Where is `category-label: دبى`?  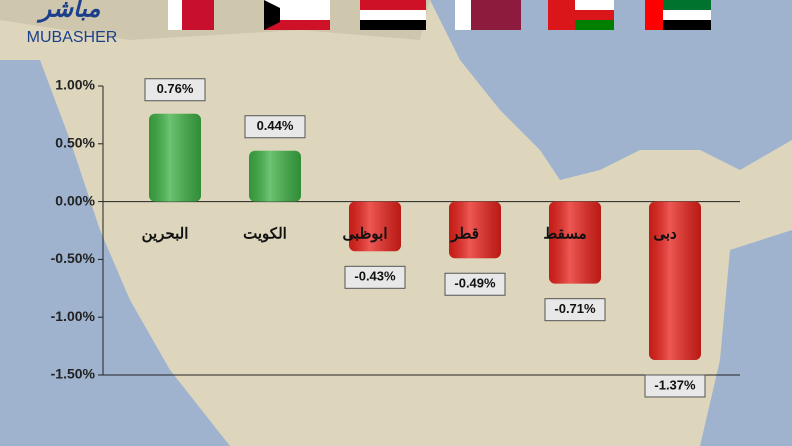 category-label: دبى is located at coordinates (665, 234).